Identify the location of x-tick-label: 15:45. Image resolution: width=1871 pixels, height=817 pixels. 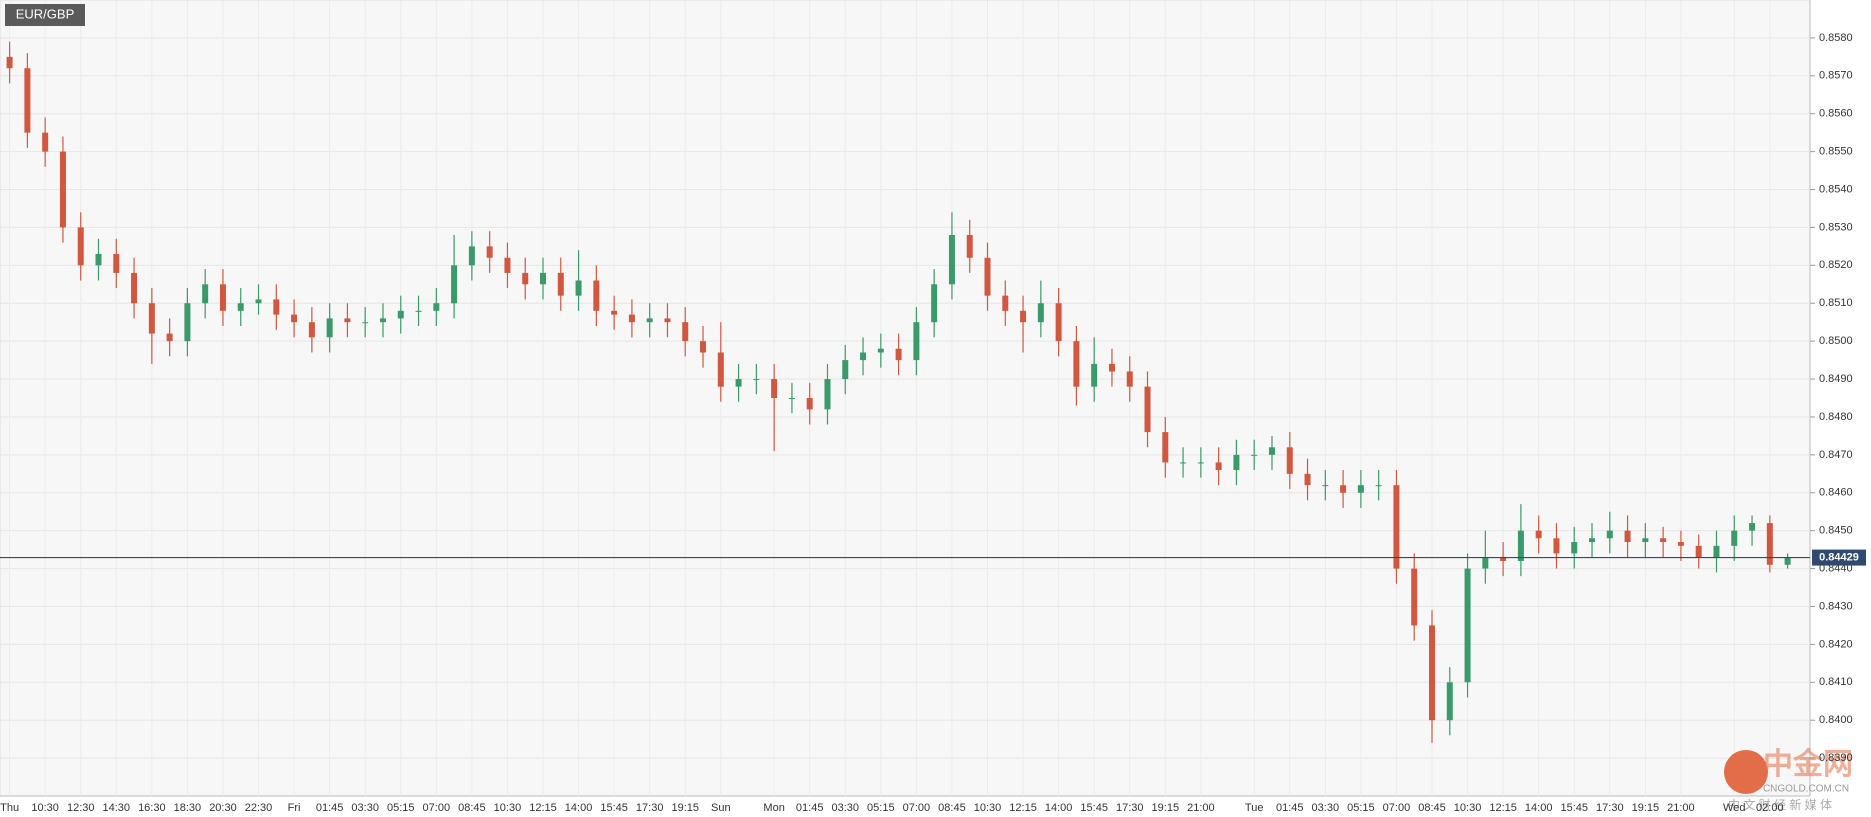
(1574, 808).